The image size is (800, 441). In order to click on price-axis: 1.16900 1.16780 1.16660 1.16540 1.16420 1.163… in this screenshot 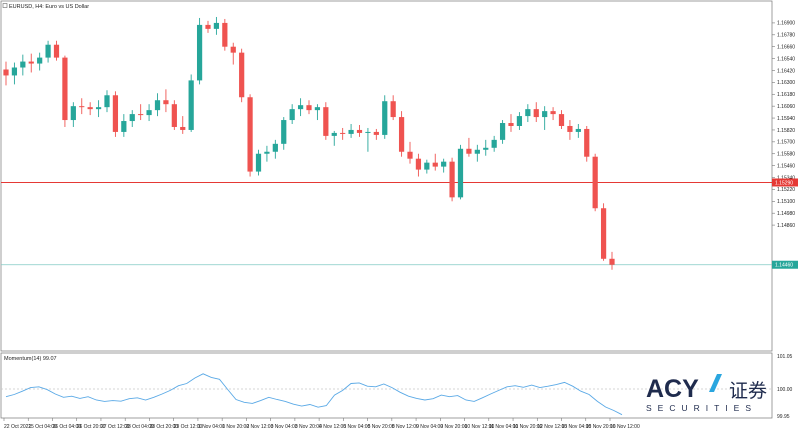, I will do `click(785, 145)`.